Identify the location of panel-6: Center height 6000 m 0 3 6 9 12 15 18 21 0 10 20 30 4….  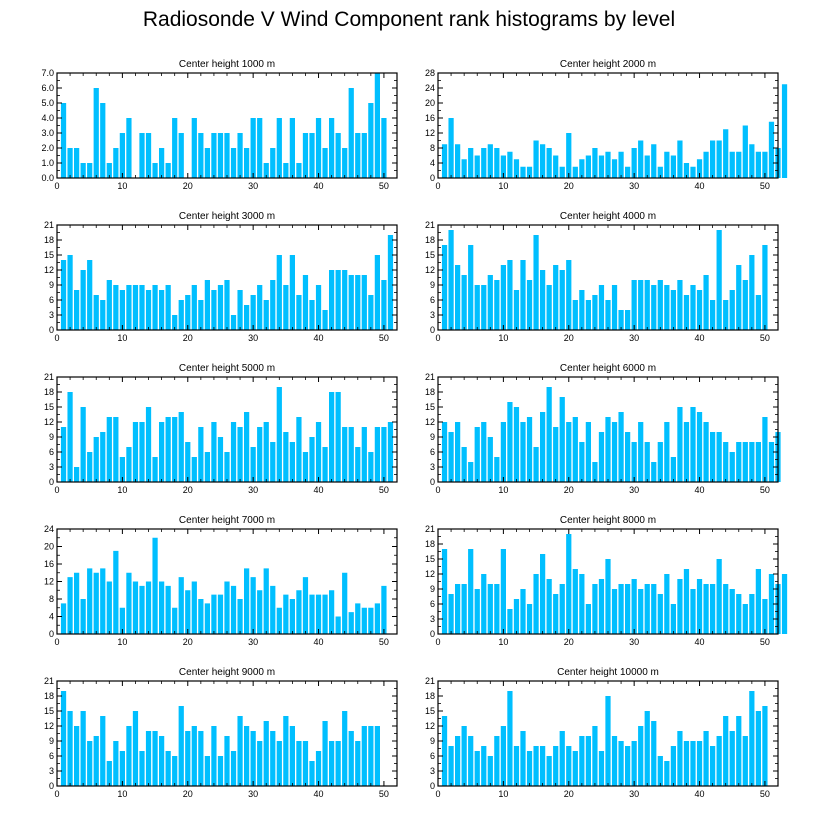
(603, 429).